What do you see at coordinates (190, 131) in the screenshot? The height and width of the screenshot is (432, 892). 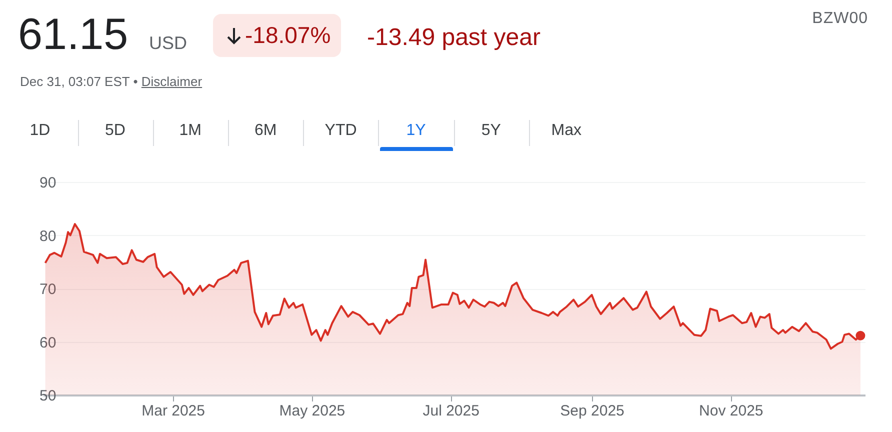 I see `text: 1M` at bounding box center [190, 131].